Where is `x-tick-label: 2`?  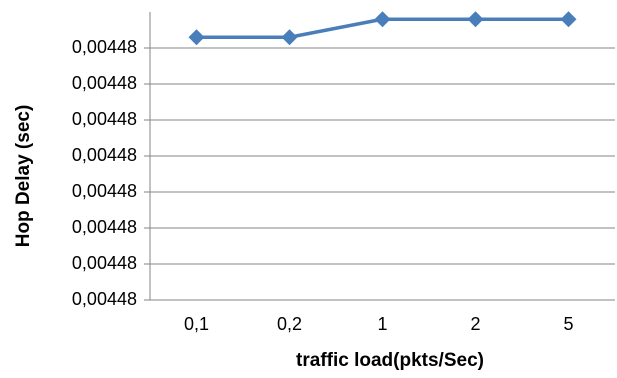
x-tick-label: 2 is located at coordinates (475, 324).